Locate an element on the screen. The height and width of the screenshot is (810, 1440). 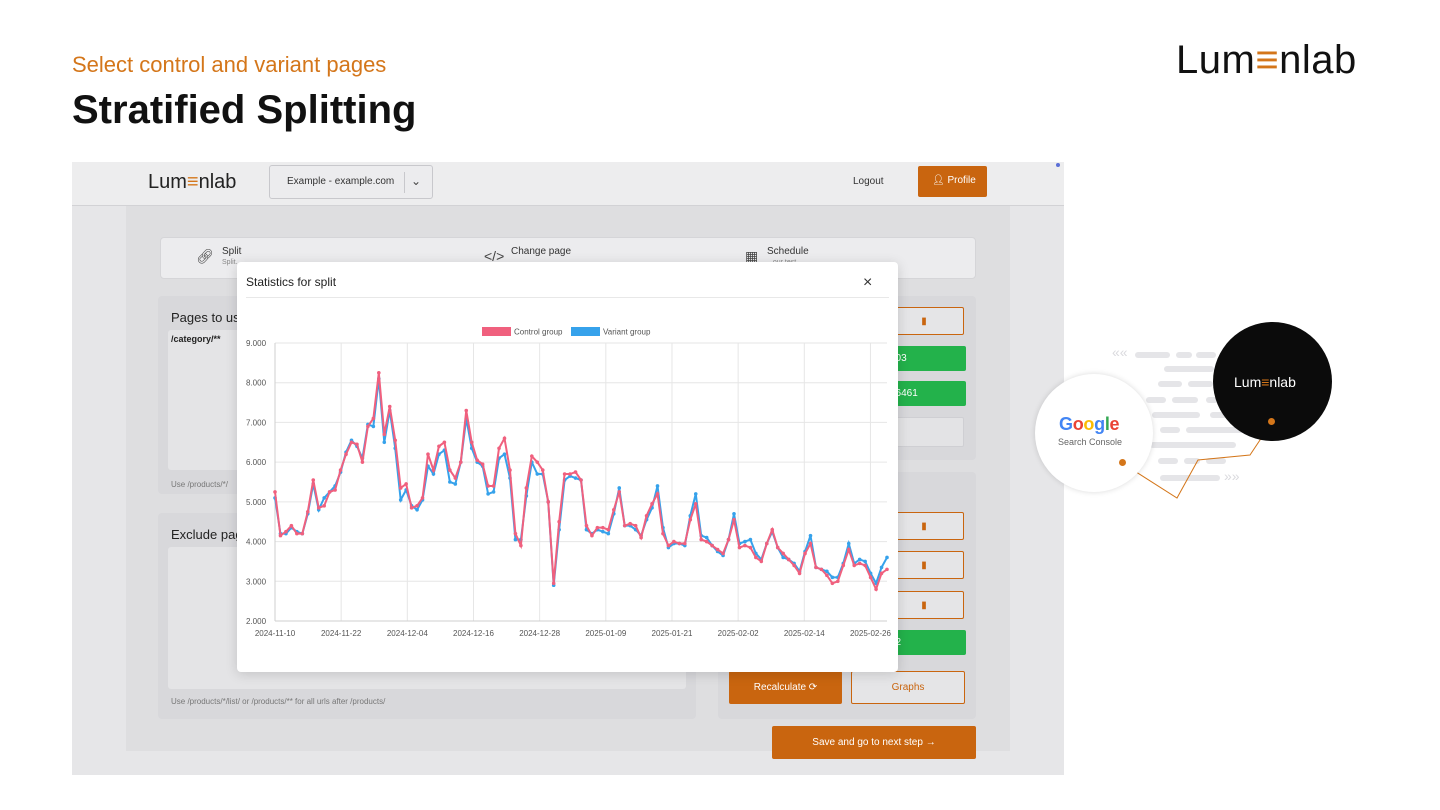
step-label: Schedule is located at coordinates (788, 251).